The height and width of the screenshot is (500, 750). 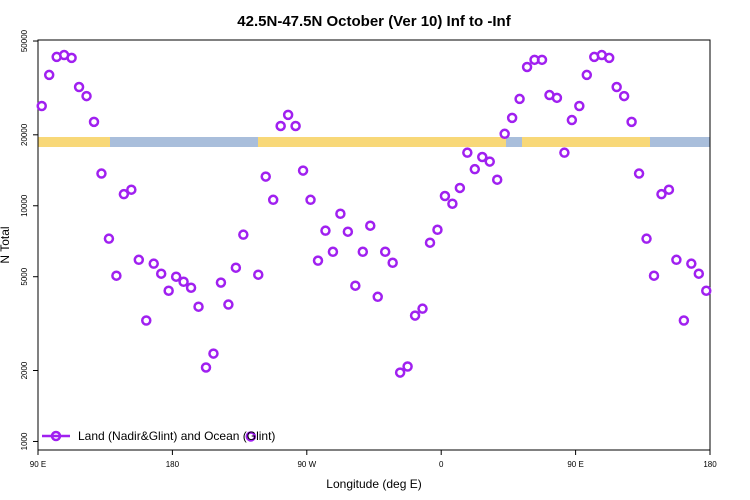 What do you see at coordinates (176, 436) in the screenshot?
I see `legend-label: Land (Nadir&Glint) and Ocean (Glint)` at bounding box center [176, 436].